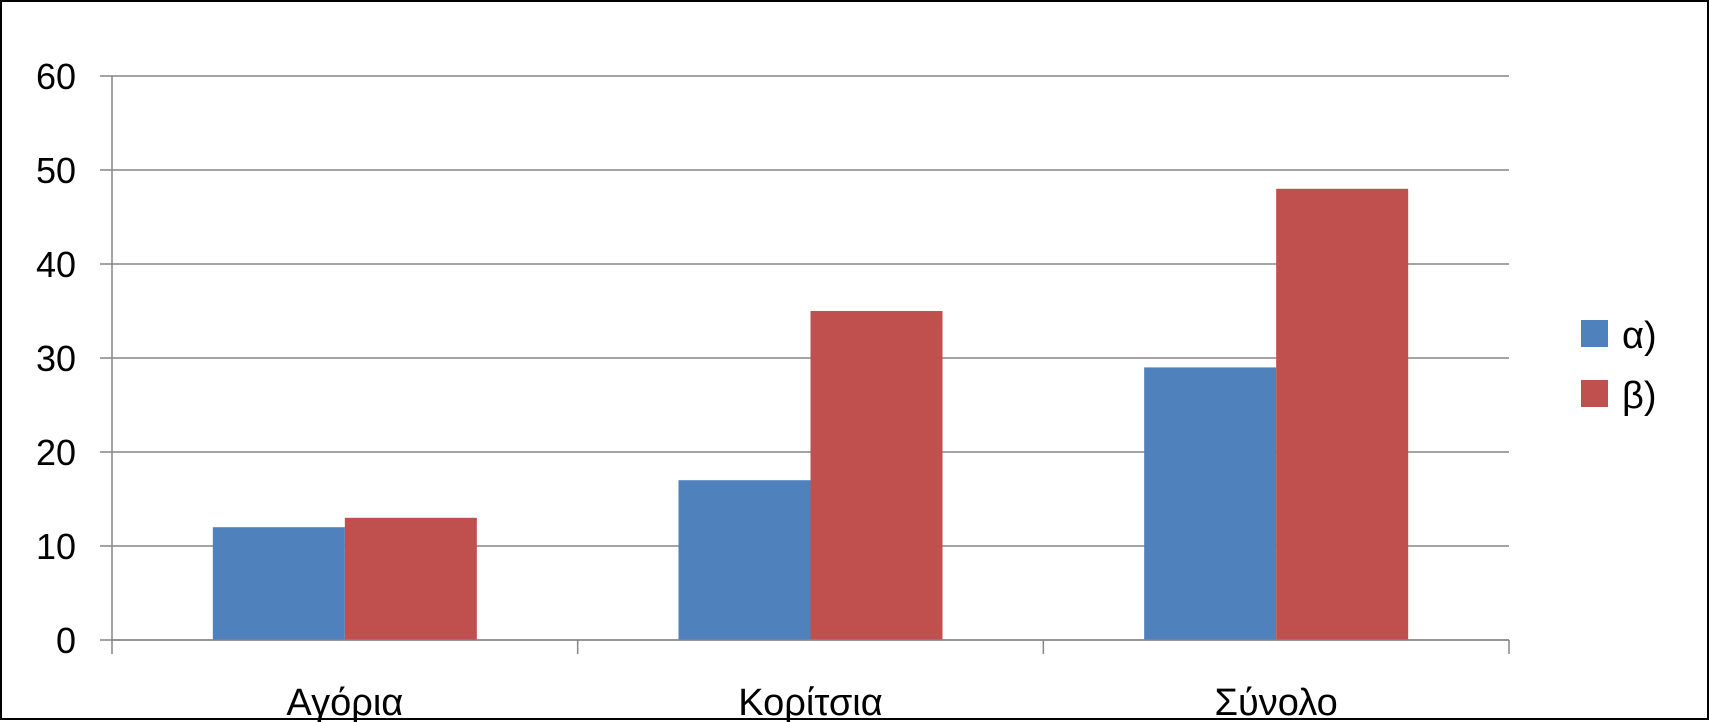 This screenshot has width=1709, height=722. Describe the element at coordinates (56, 170) in the screenshot. I see `y-tick-label: 50` at that location.